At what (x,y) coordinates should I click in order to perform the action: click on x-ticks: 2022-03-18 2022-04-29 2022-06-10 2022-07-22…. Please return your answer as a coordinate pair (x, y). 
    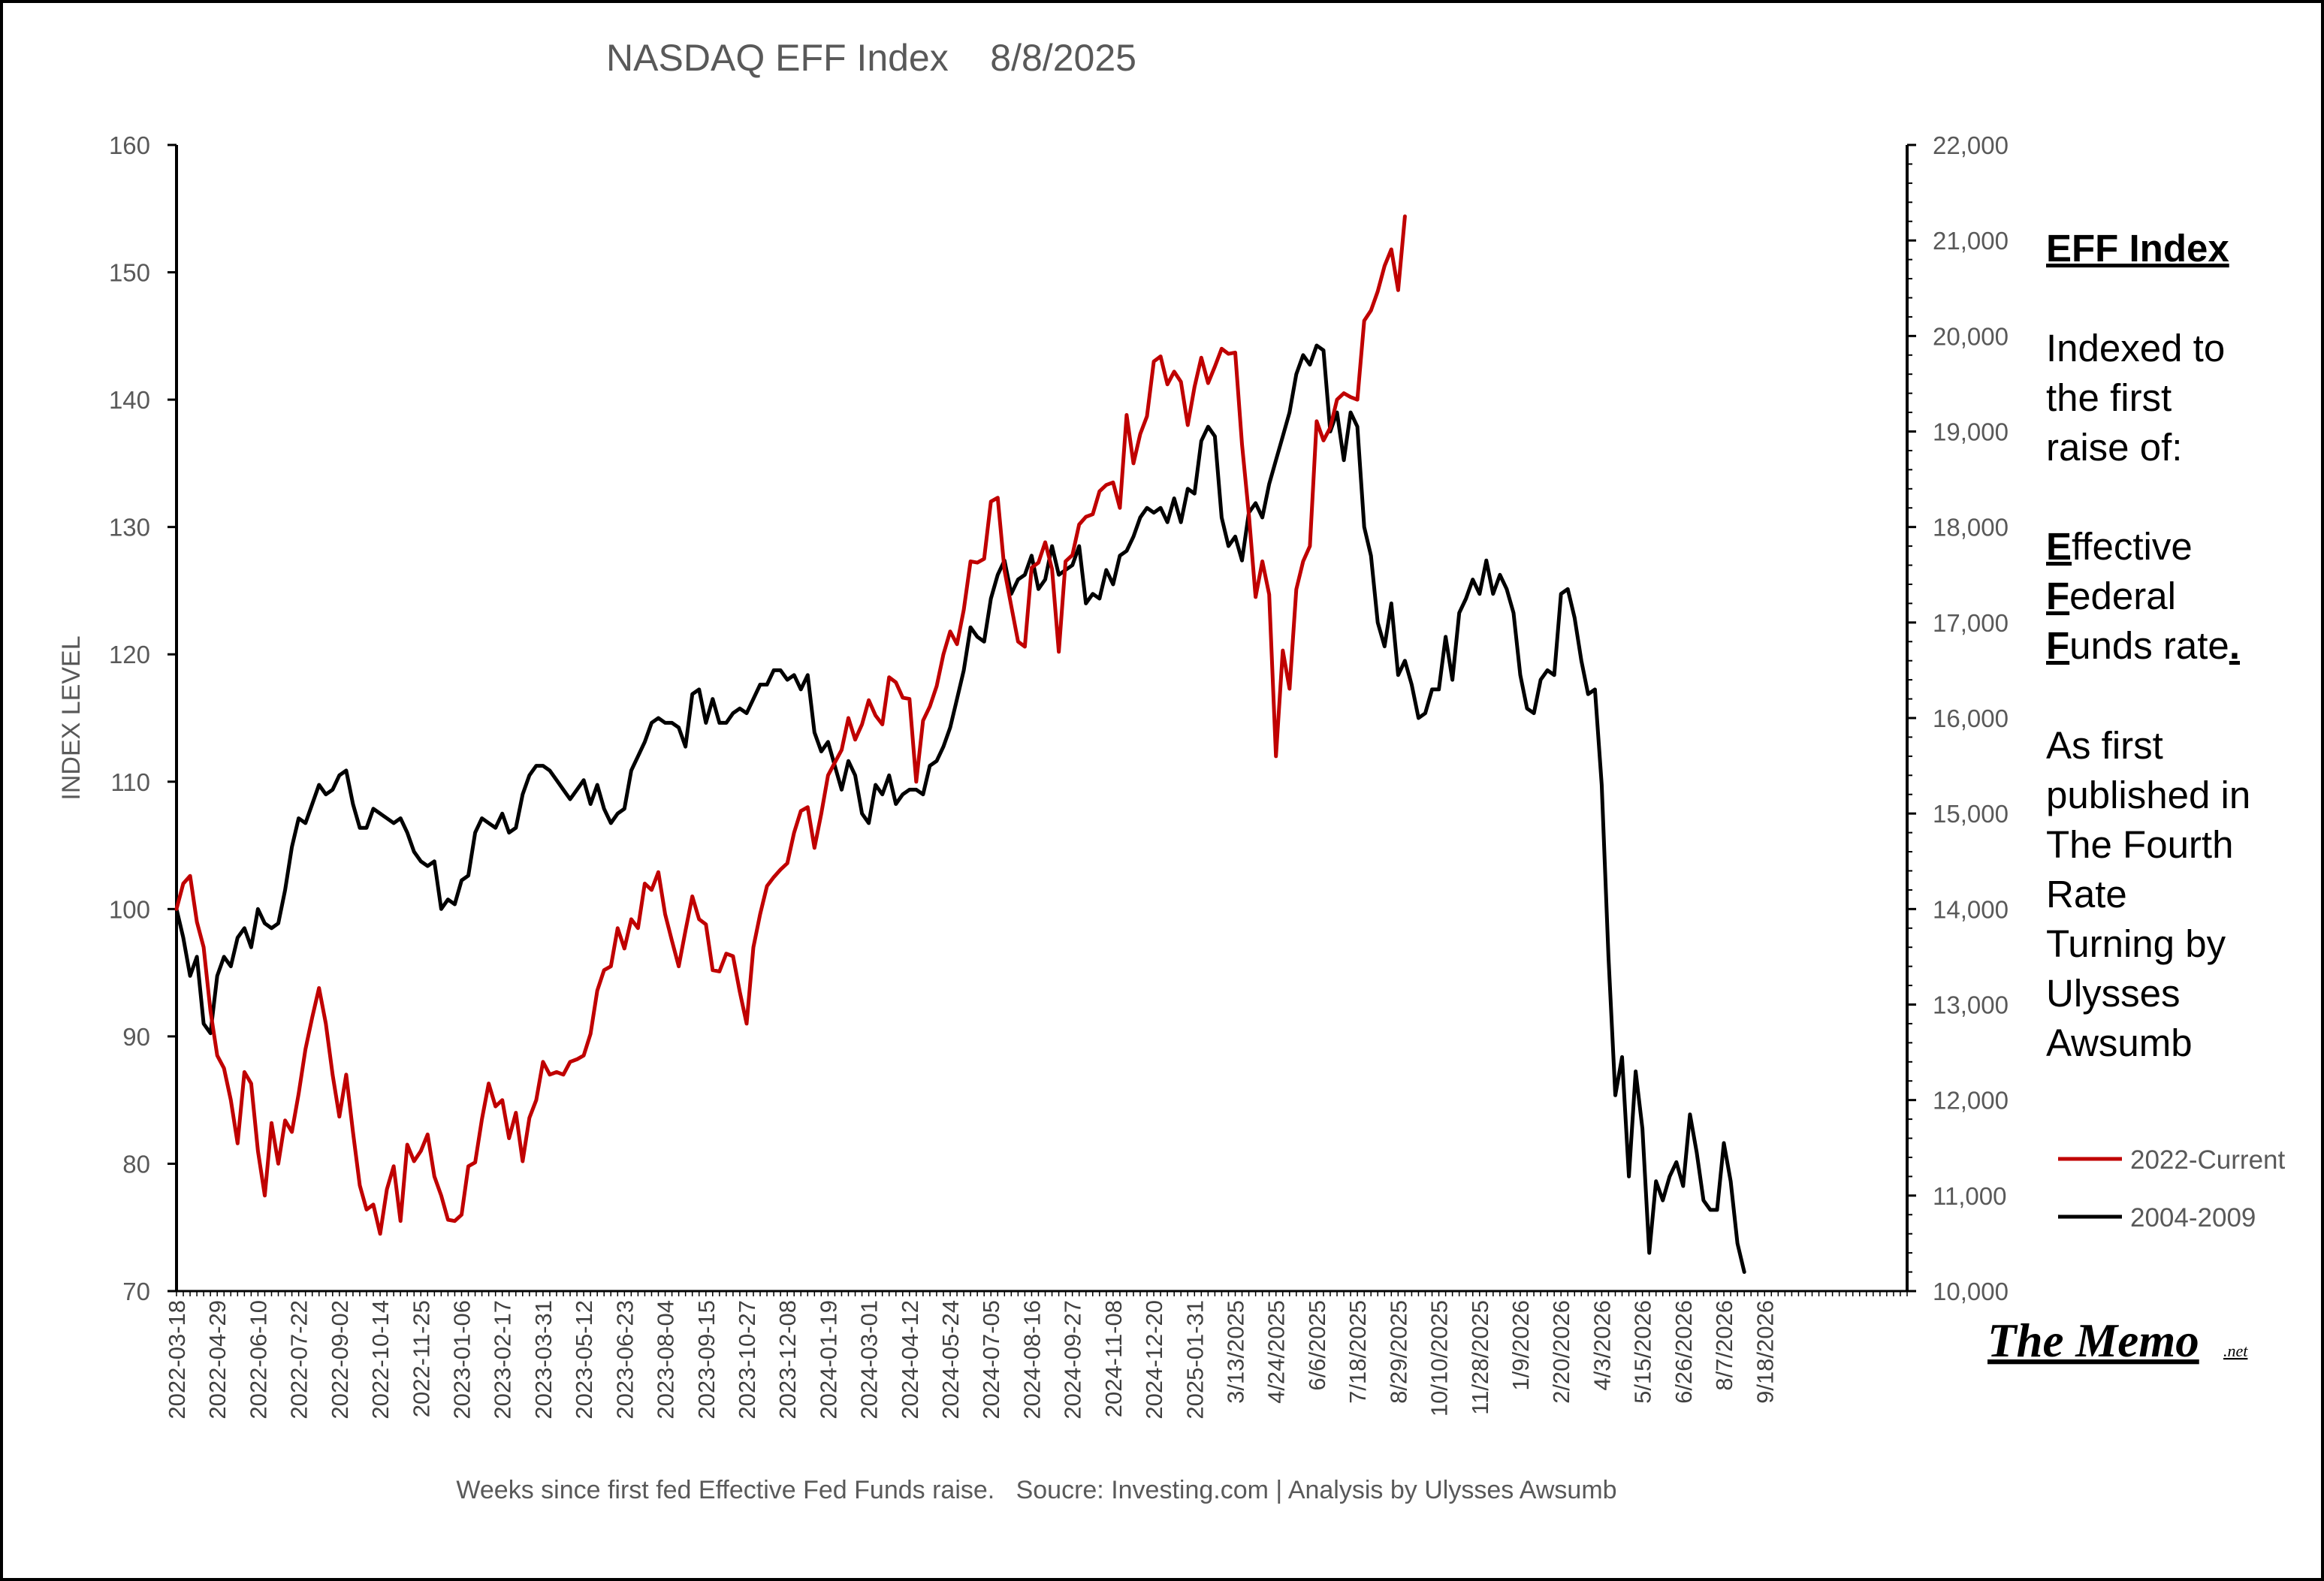
    Looking at the image, I should click on (1036, 1356).